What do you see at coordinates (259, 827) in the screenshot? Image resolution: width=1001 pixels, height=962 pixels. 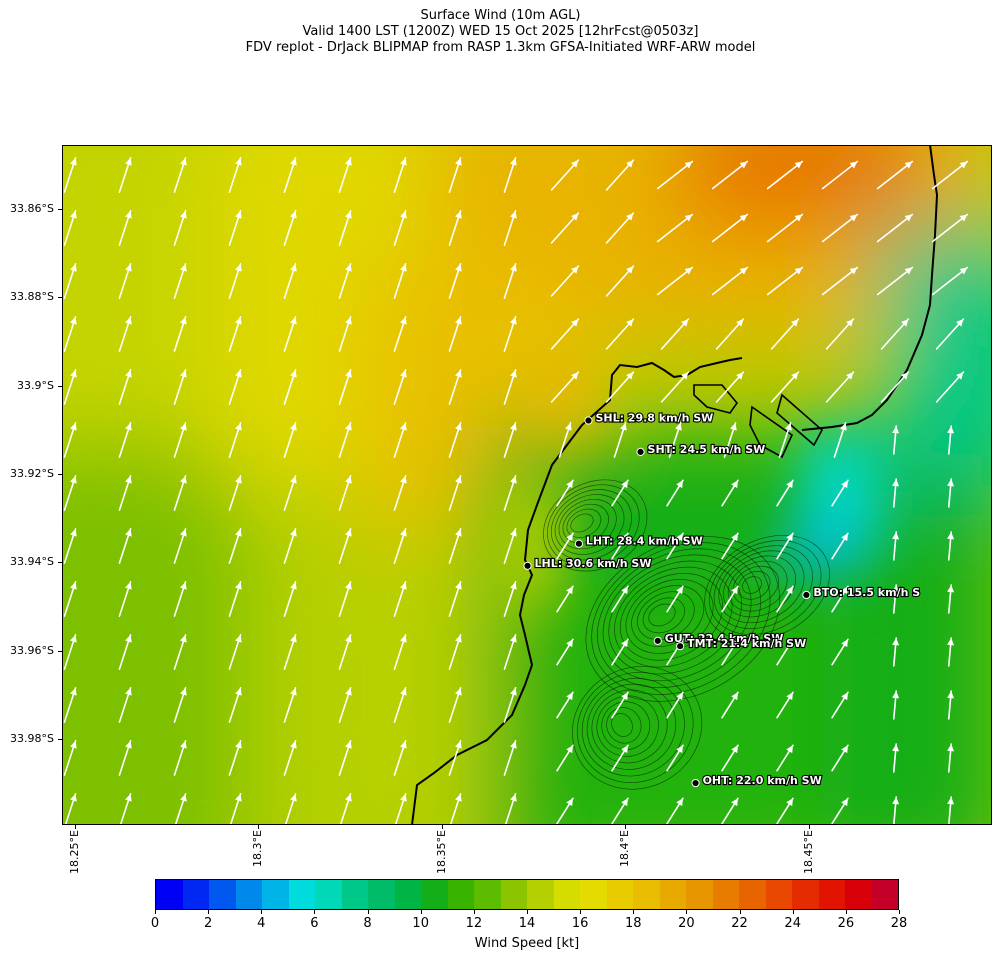 I see `lon-tick` at bounding box center [259, 827].